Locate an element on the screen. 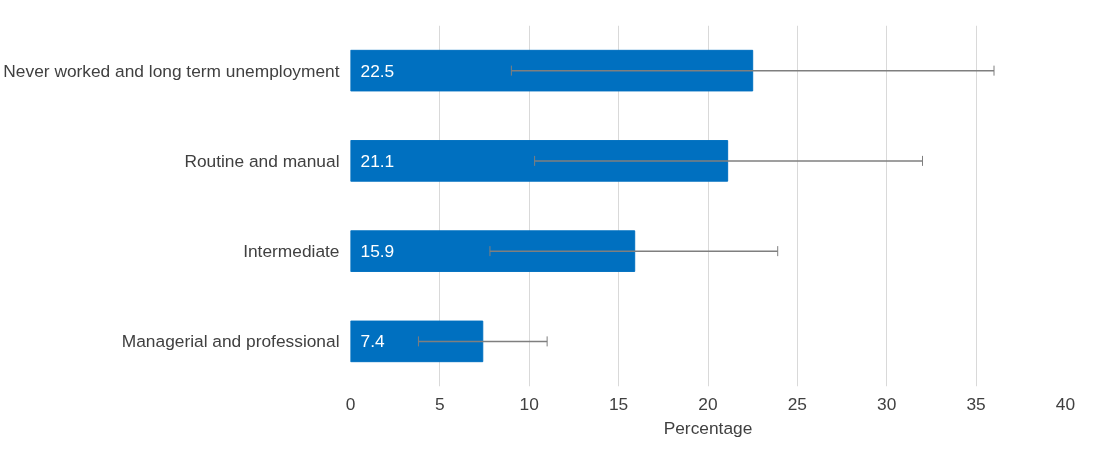 The height and width of the screenshot is (450, 1099). x-tick-label: 10 is located at coordinates (529, 403).